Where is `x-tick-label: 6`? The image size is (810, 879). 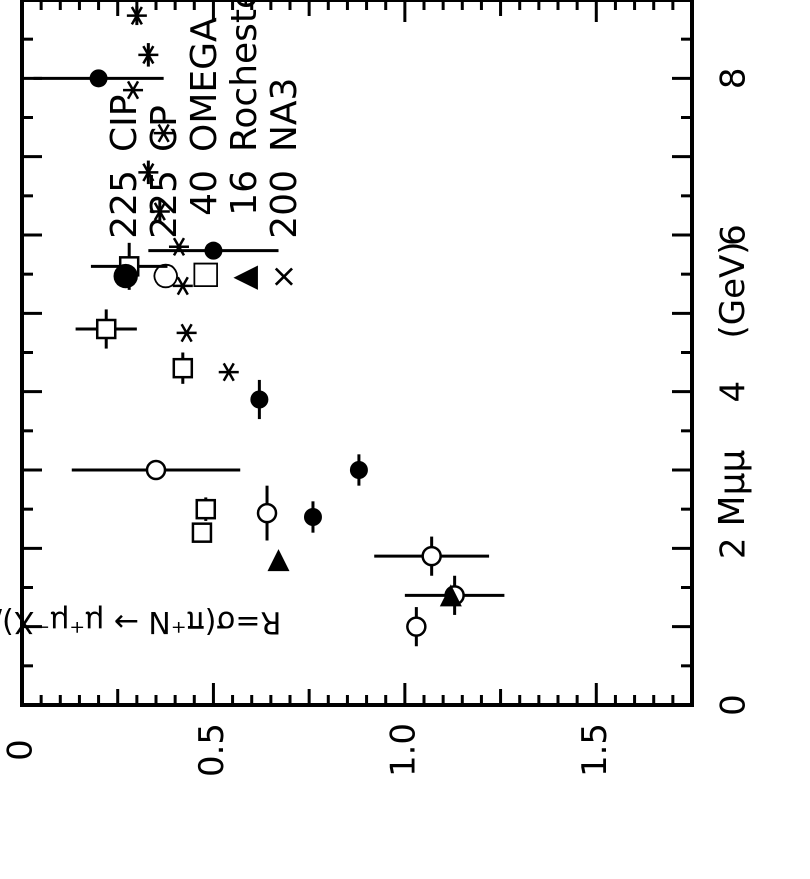
x-tick-label: 6 is located at coordinates (734, 235).